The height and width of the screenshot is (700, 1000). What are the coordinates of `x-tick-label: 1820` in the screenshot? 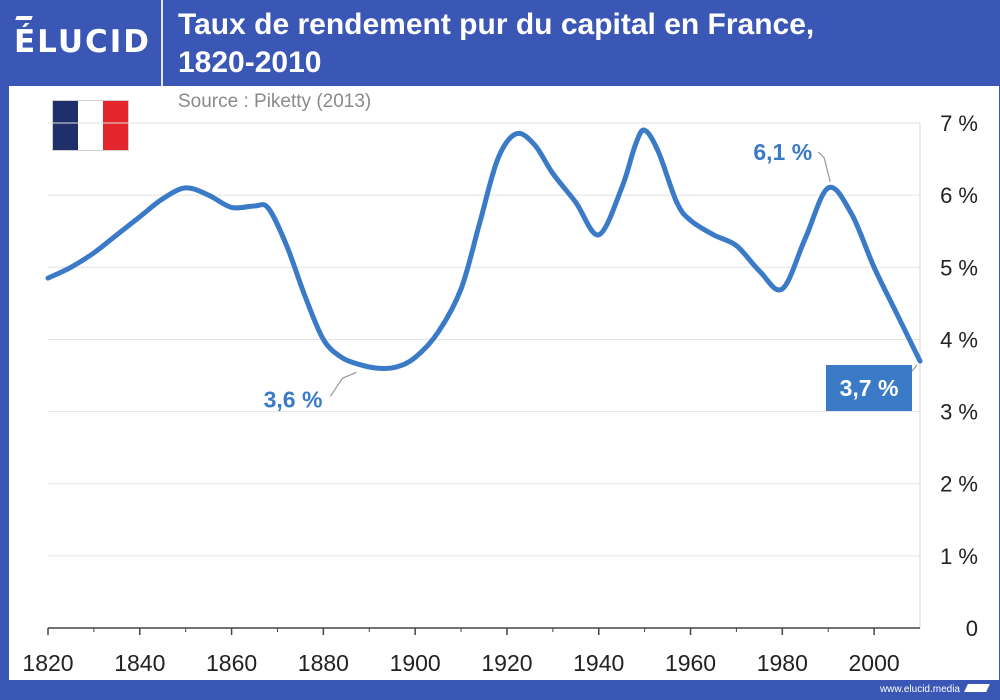 It's located at (47, 663).